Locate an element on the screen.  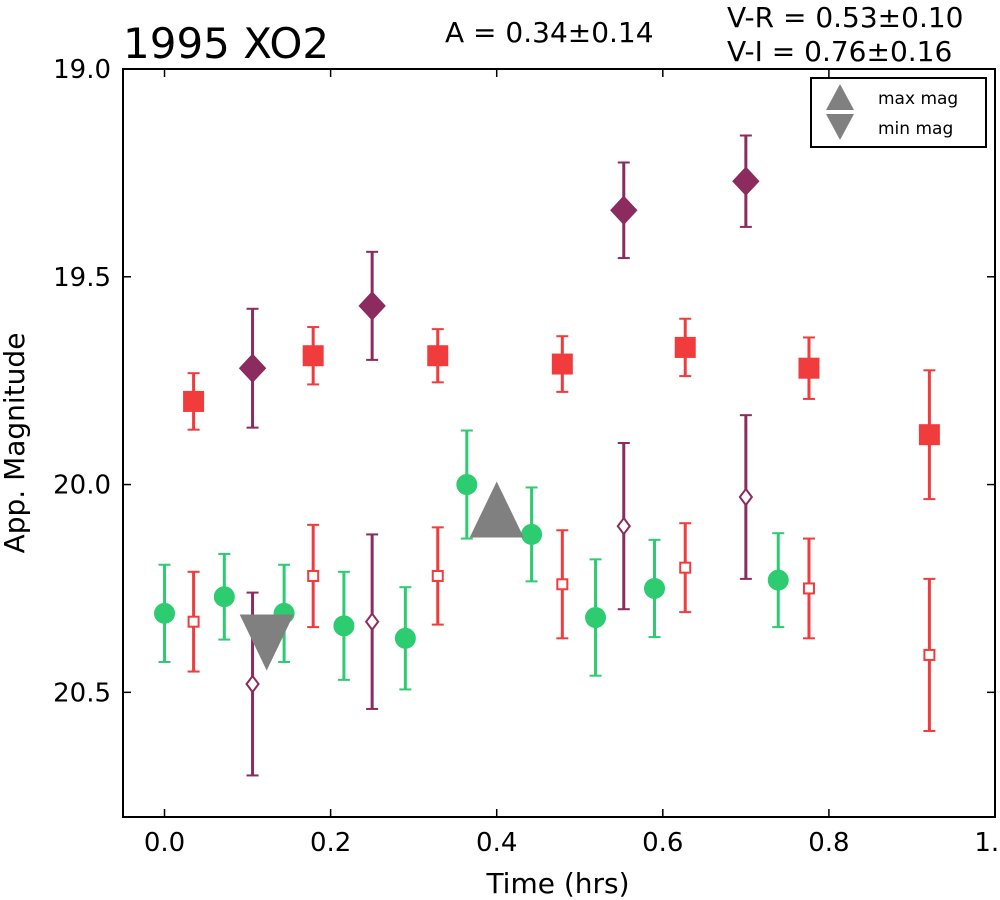
legend-max-mag-label: max mag is located at coordinates (918, 99).